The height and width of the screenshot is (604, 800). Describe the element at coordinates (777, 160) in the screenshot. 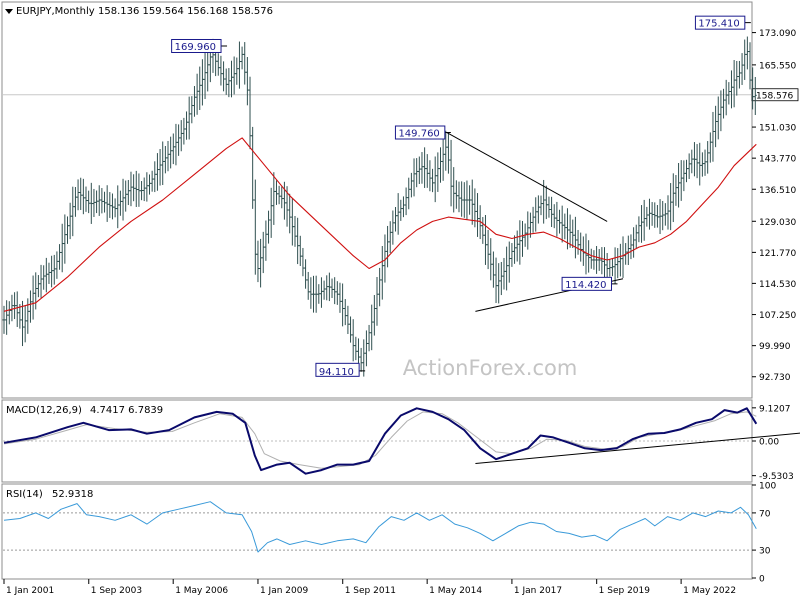

I see `price-axis-tick-label: 143.770` at that location.